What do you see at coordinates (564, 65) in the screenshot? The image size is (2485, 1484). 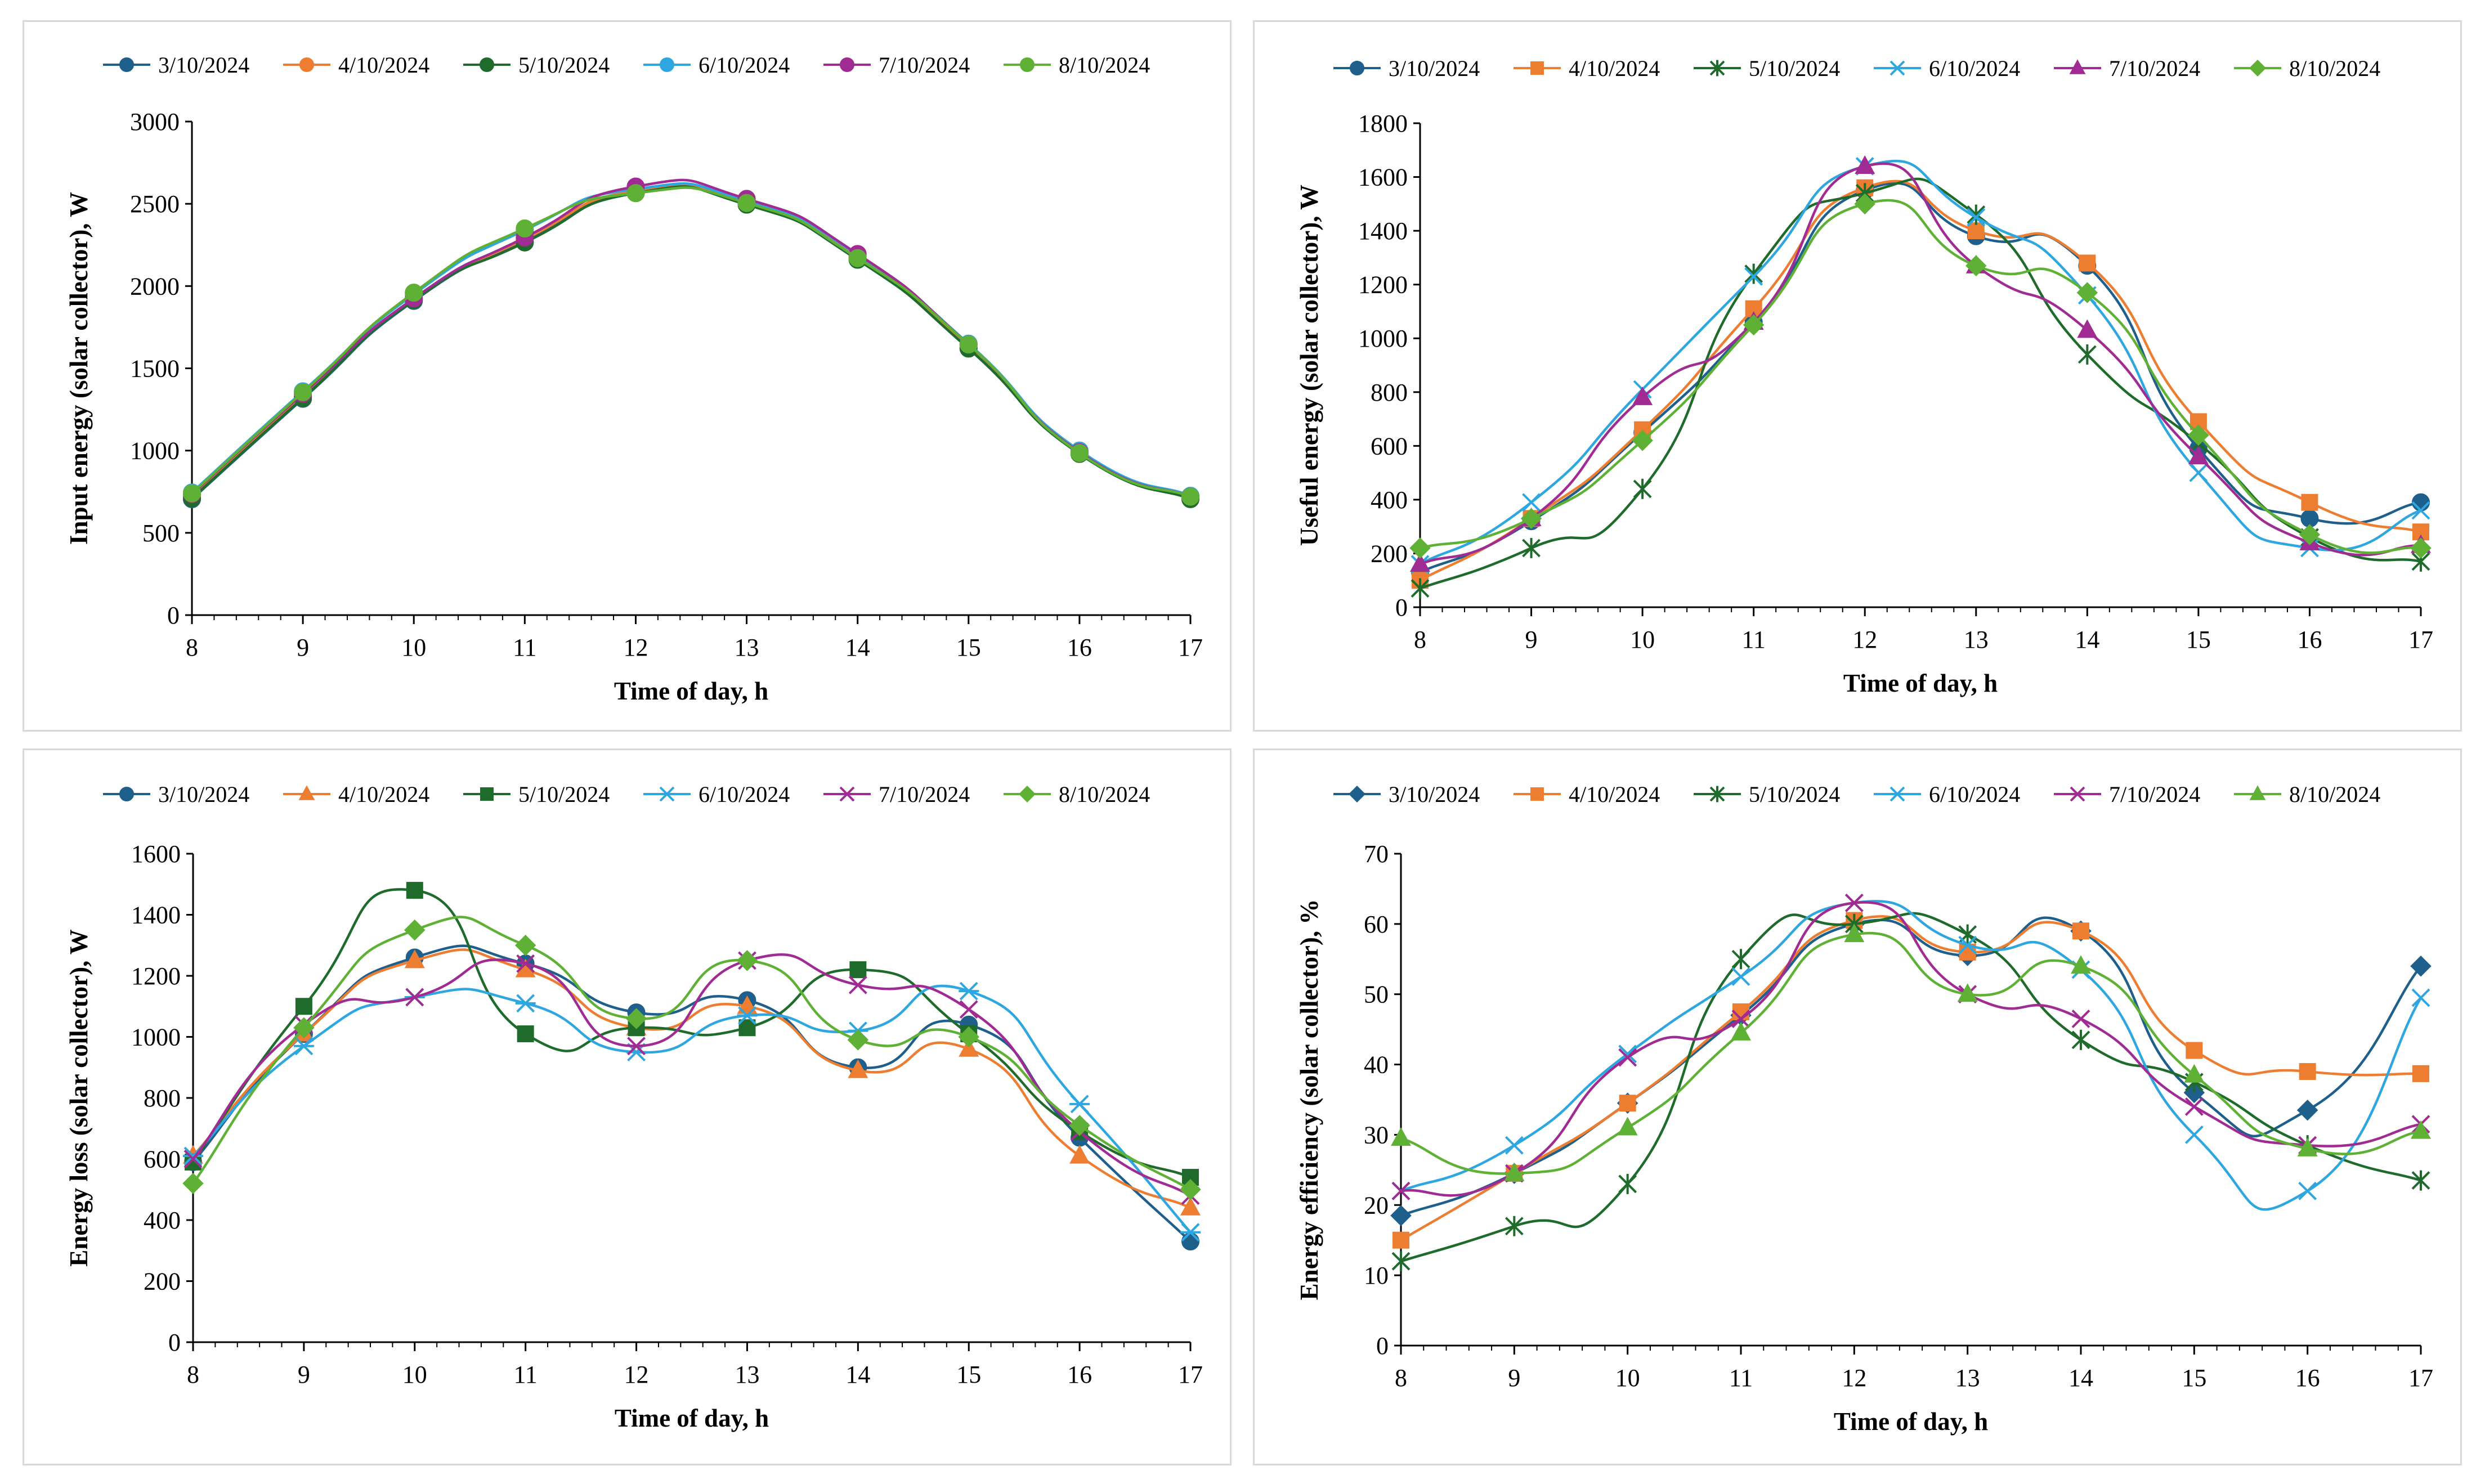 I see `legend-label: 5/10/2024` at bounding box center [564, 65].